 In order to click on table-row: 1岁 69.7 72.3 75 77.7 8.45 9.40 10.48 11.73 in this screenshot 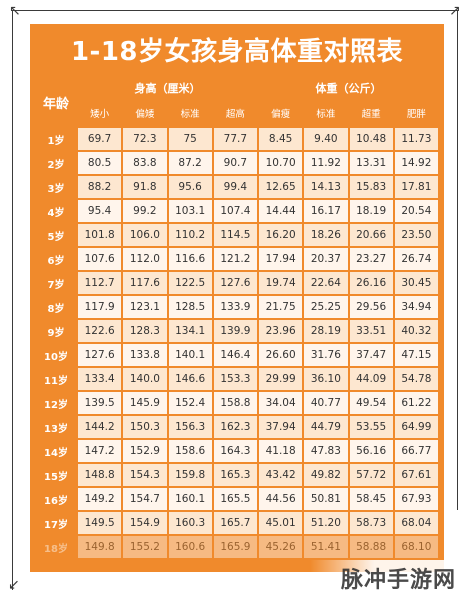, I will do `click(237, 139)`.